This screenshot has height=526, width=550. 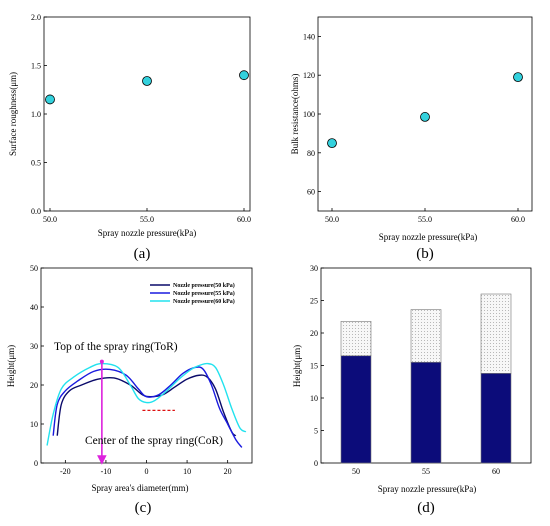 What do you see at coordinates (425, 219) in the screenshot?
I see `panel-b-xtick-label: 55.0` at bounding box center [425, 219].